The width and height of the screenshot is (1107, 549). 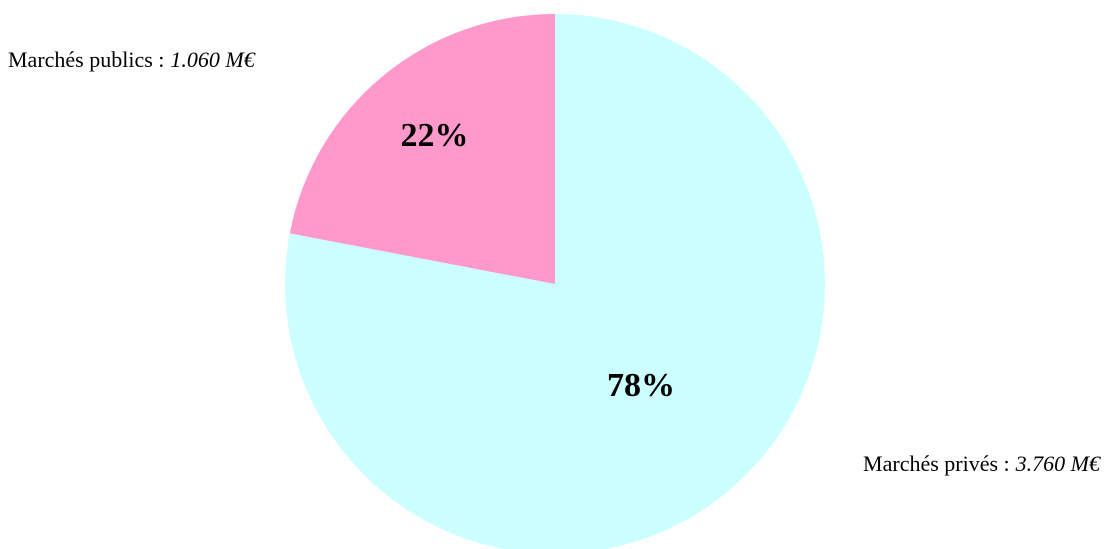 What do you see at coordinates (641, 385) in the screenshot?
I see `slice-percent-label: 78%` at bounding box center [641, 385].